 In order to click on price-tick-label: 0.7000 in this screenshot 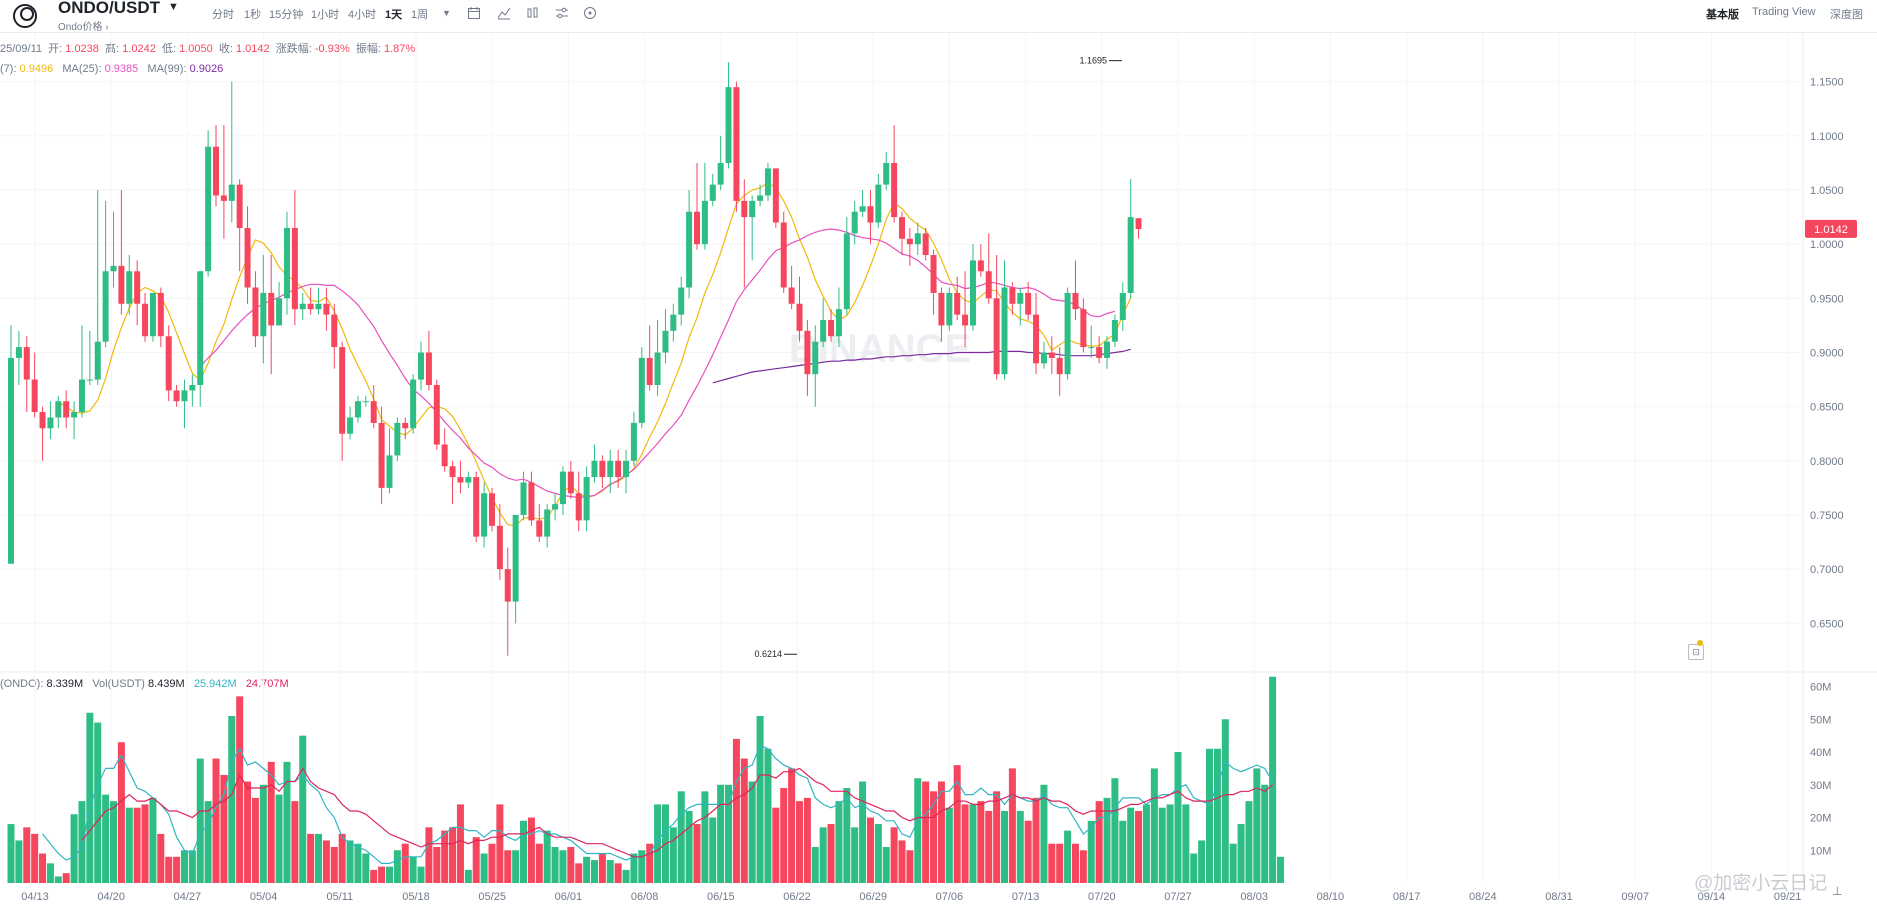, I will do `click(1827, 570)`.